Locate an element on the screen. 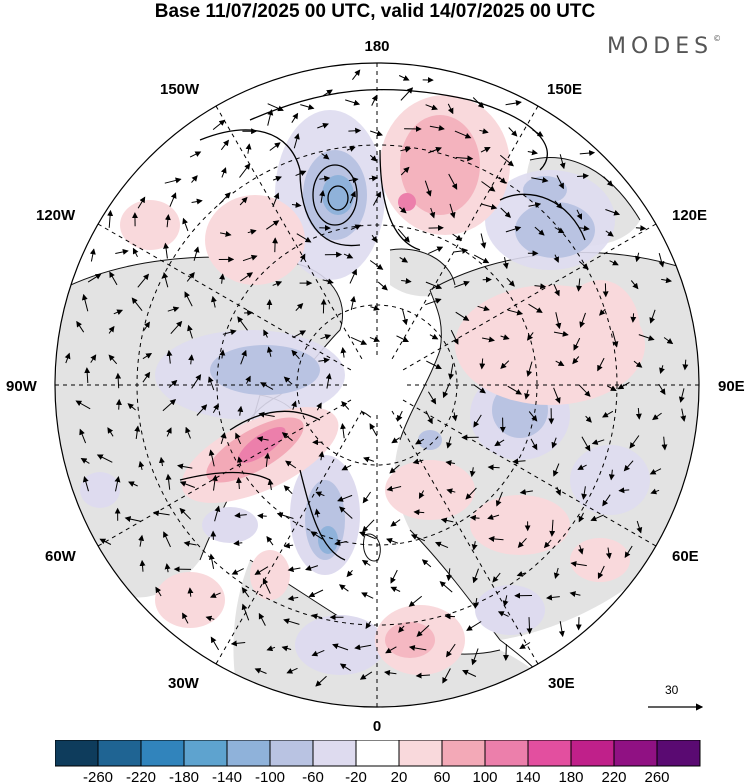 This screenshot has height=783, width=750. lon-label-60w: 60W is located at coordinates (61, 556).